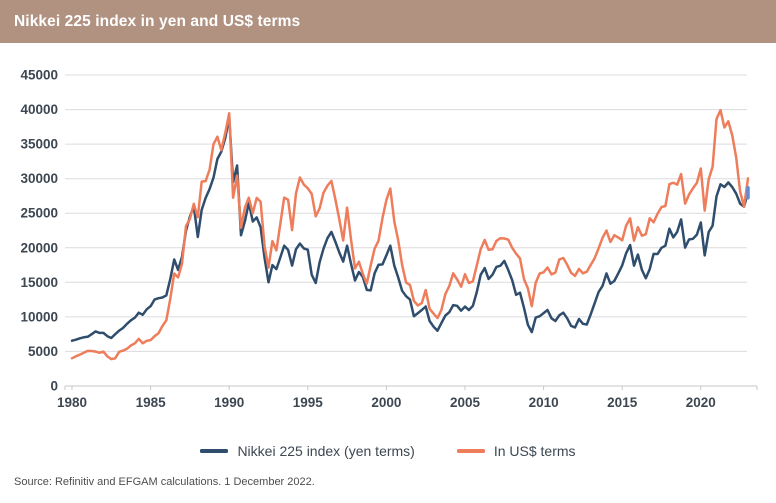 The height and width of the screenshot is (503, 776). I want to click on legend-item-yen: Nikkei 225 index (yen terms), so click(307, 451).